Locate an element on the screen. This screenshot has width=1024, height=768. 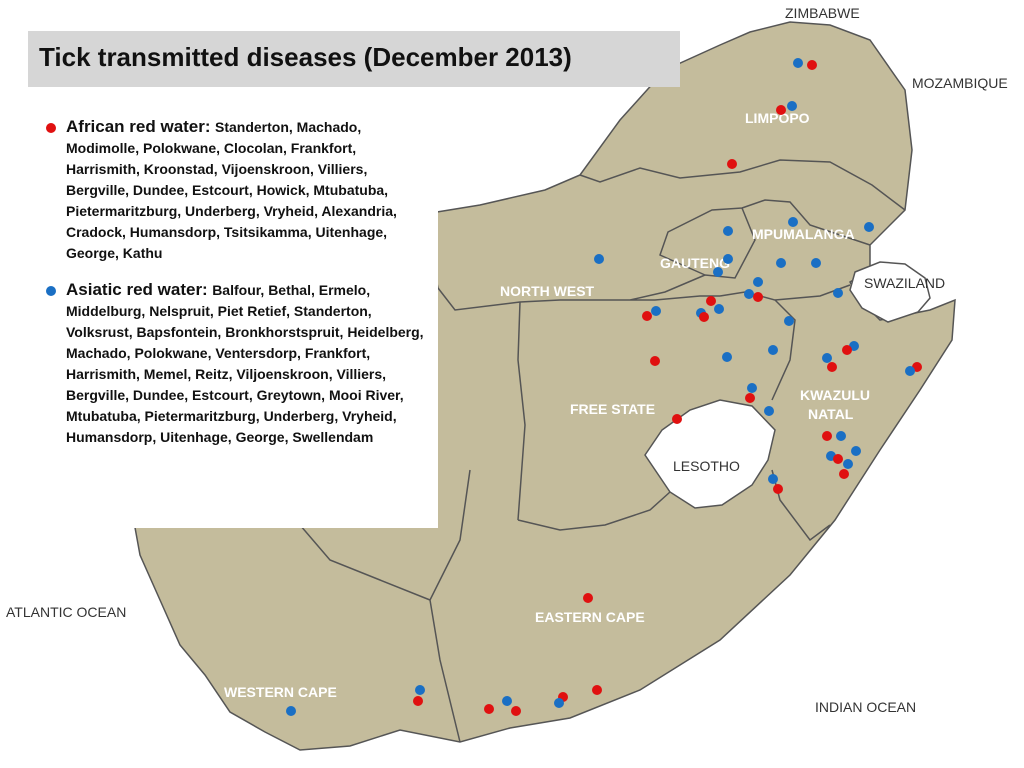
ocean-label-indian: INDIAN OCEAN is located at coordinates (865, 707).